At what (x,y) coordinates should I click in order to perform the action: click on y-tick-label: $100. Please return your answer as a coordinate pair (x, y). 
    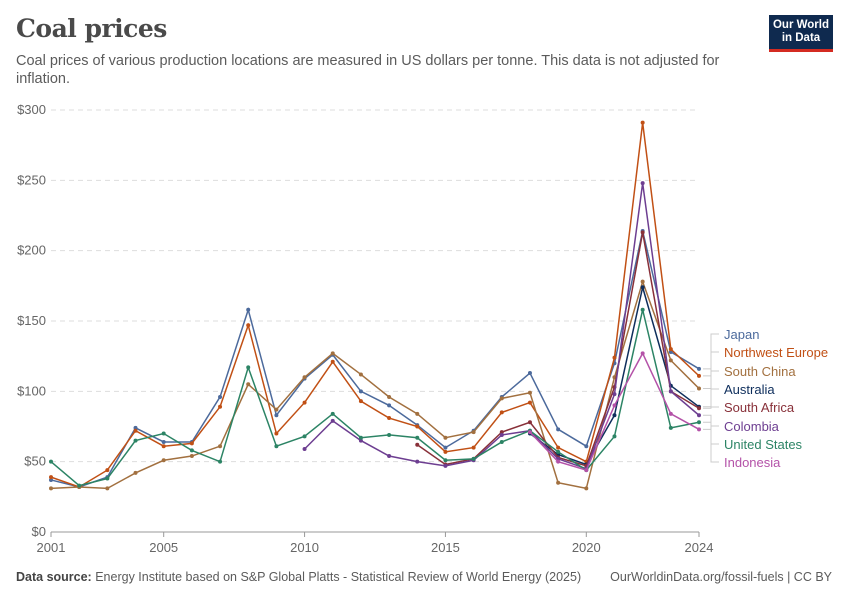
    Looking at the image, I should click on (31, 390).